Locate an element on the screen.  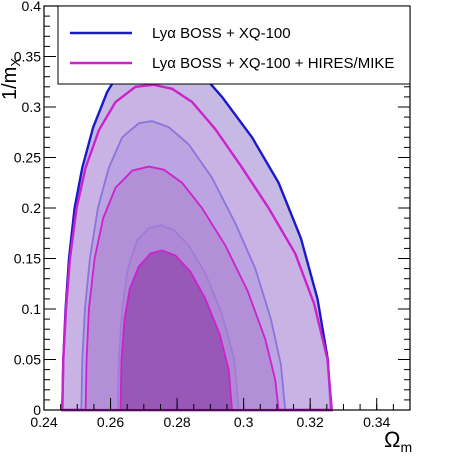
contour-2-inner is located at coordinates (176, 330).